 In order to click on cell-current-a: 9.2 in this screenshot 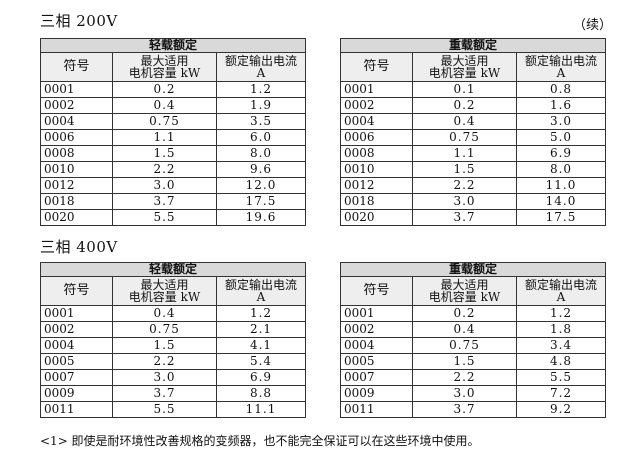, I will do `click(561, 409)`.